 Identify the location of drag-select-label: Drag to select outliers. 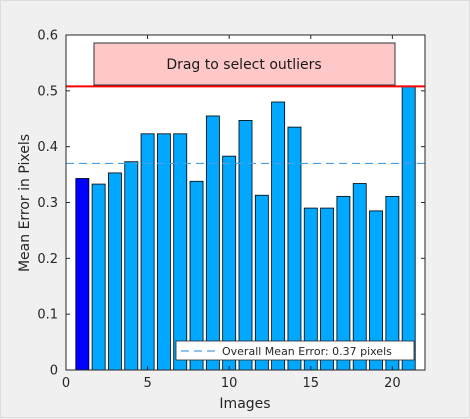
(243, 65).